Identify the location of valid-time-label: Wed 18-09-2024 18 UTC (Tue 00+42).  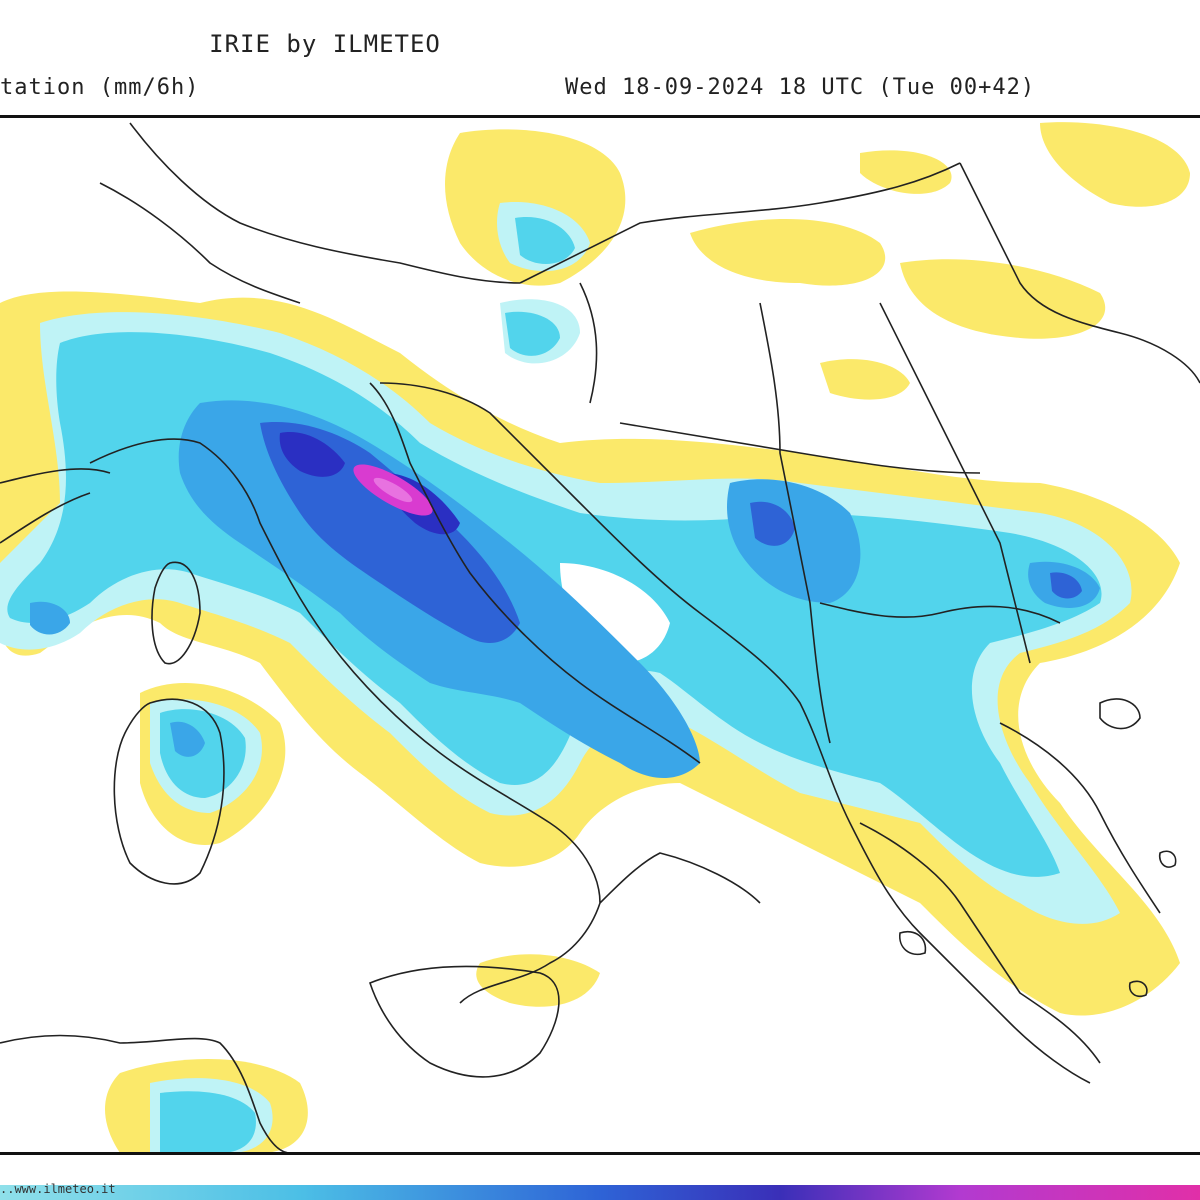
(800, 87).